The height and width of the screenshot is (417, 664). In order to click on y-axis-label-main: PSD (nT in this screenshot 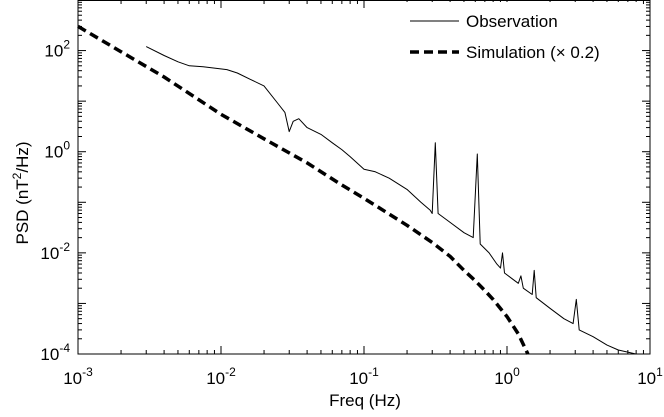, I will do `click(22, 211)`.